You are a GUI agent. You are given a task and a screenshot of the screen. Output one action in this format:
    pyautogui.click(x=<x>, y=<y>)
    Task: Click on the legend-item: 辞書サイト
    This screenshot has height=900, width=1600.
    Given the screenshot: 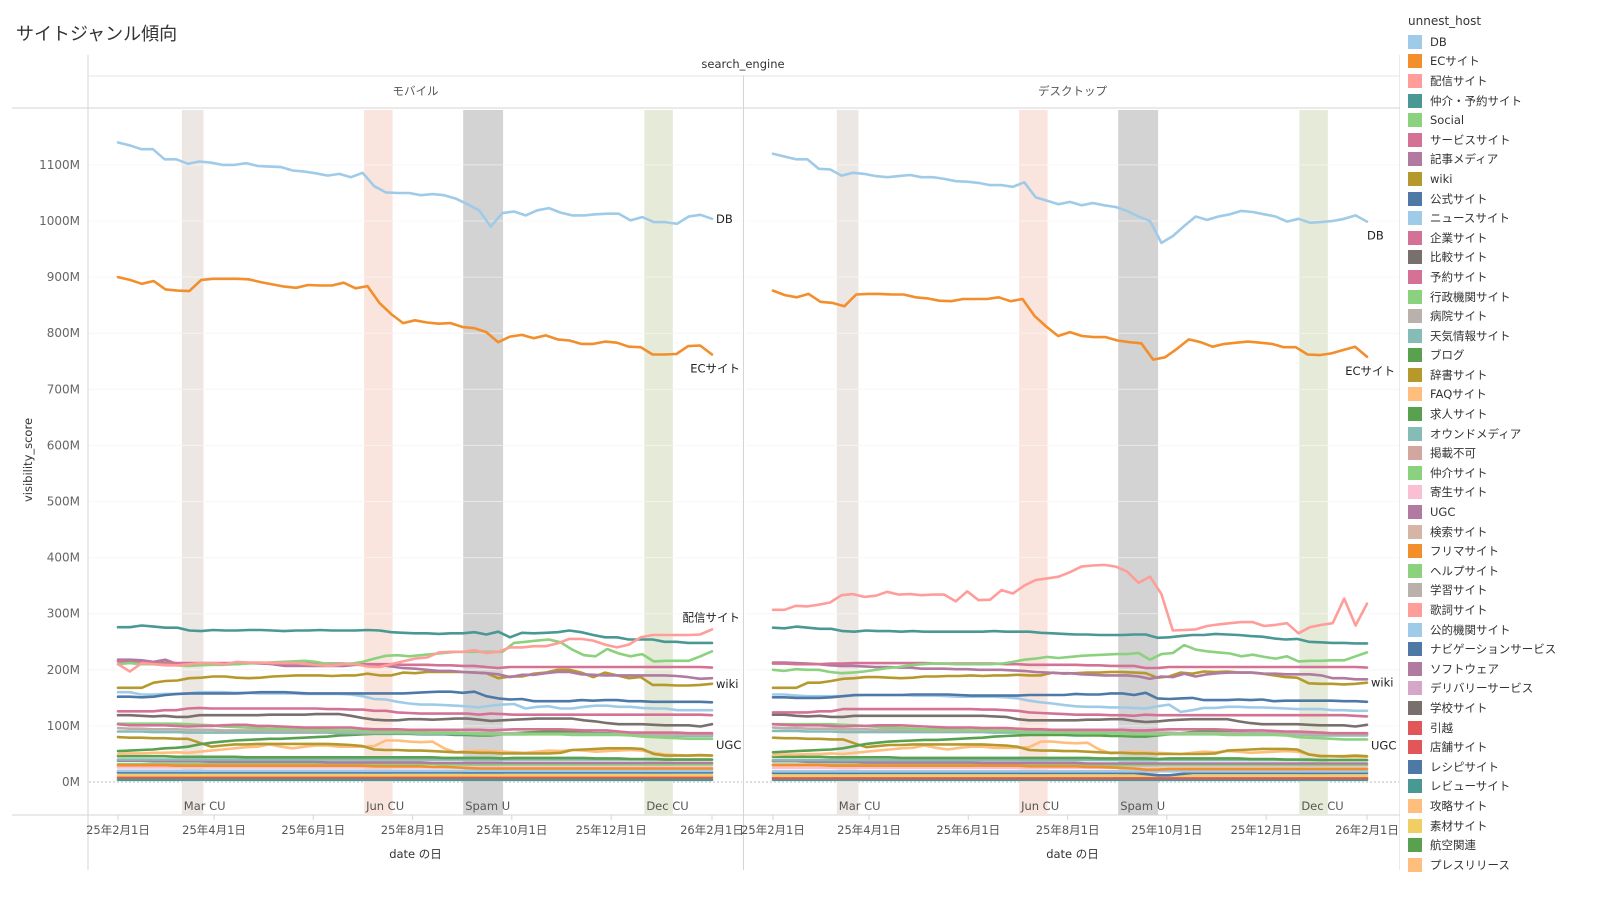 What is the action you would take?
    pyautogui.click(x=1503, y=375)
    